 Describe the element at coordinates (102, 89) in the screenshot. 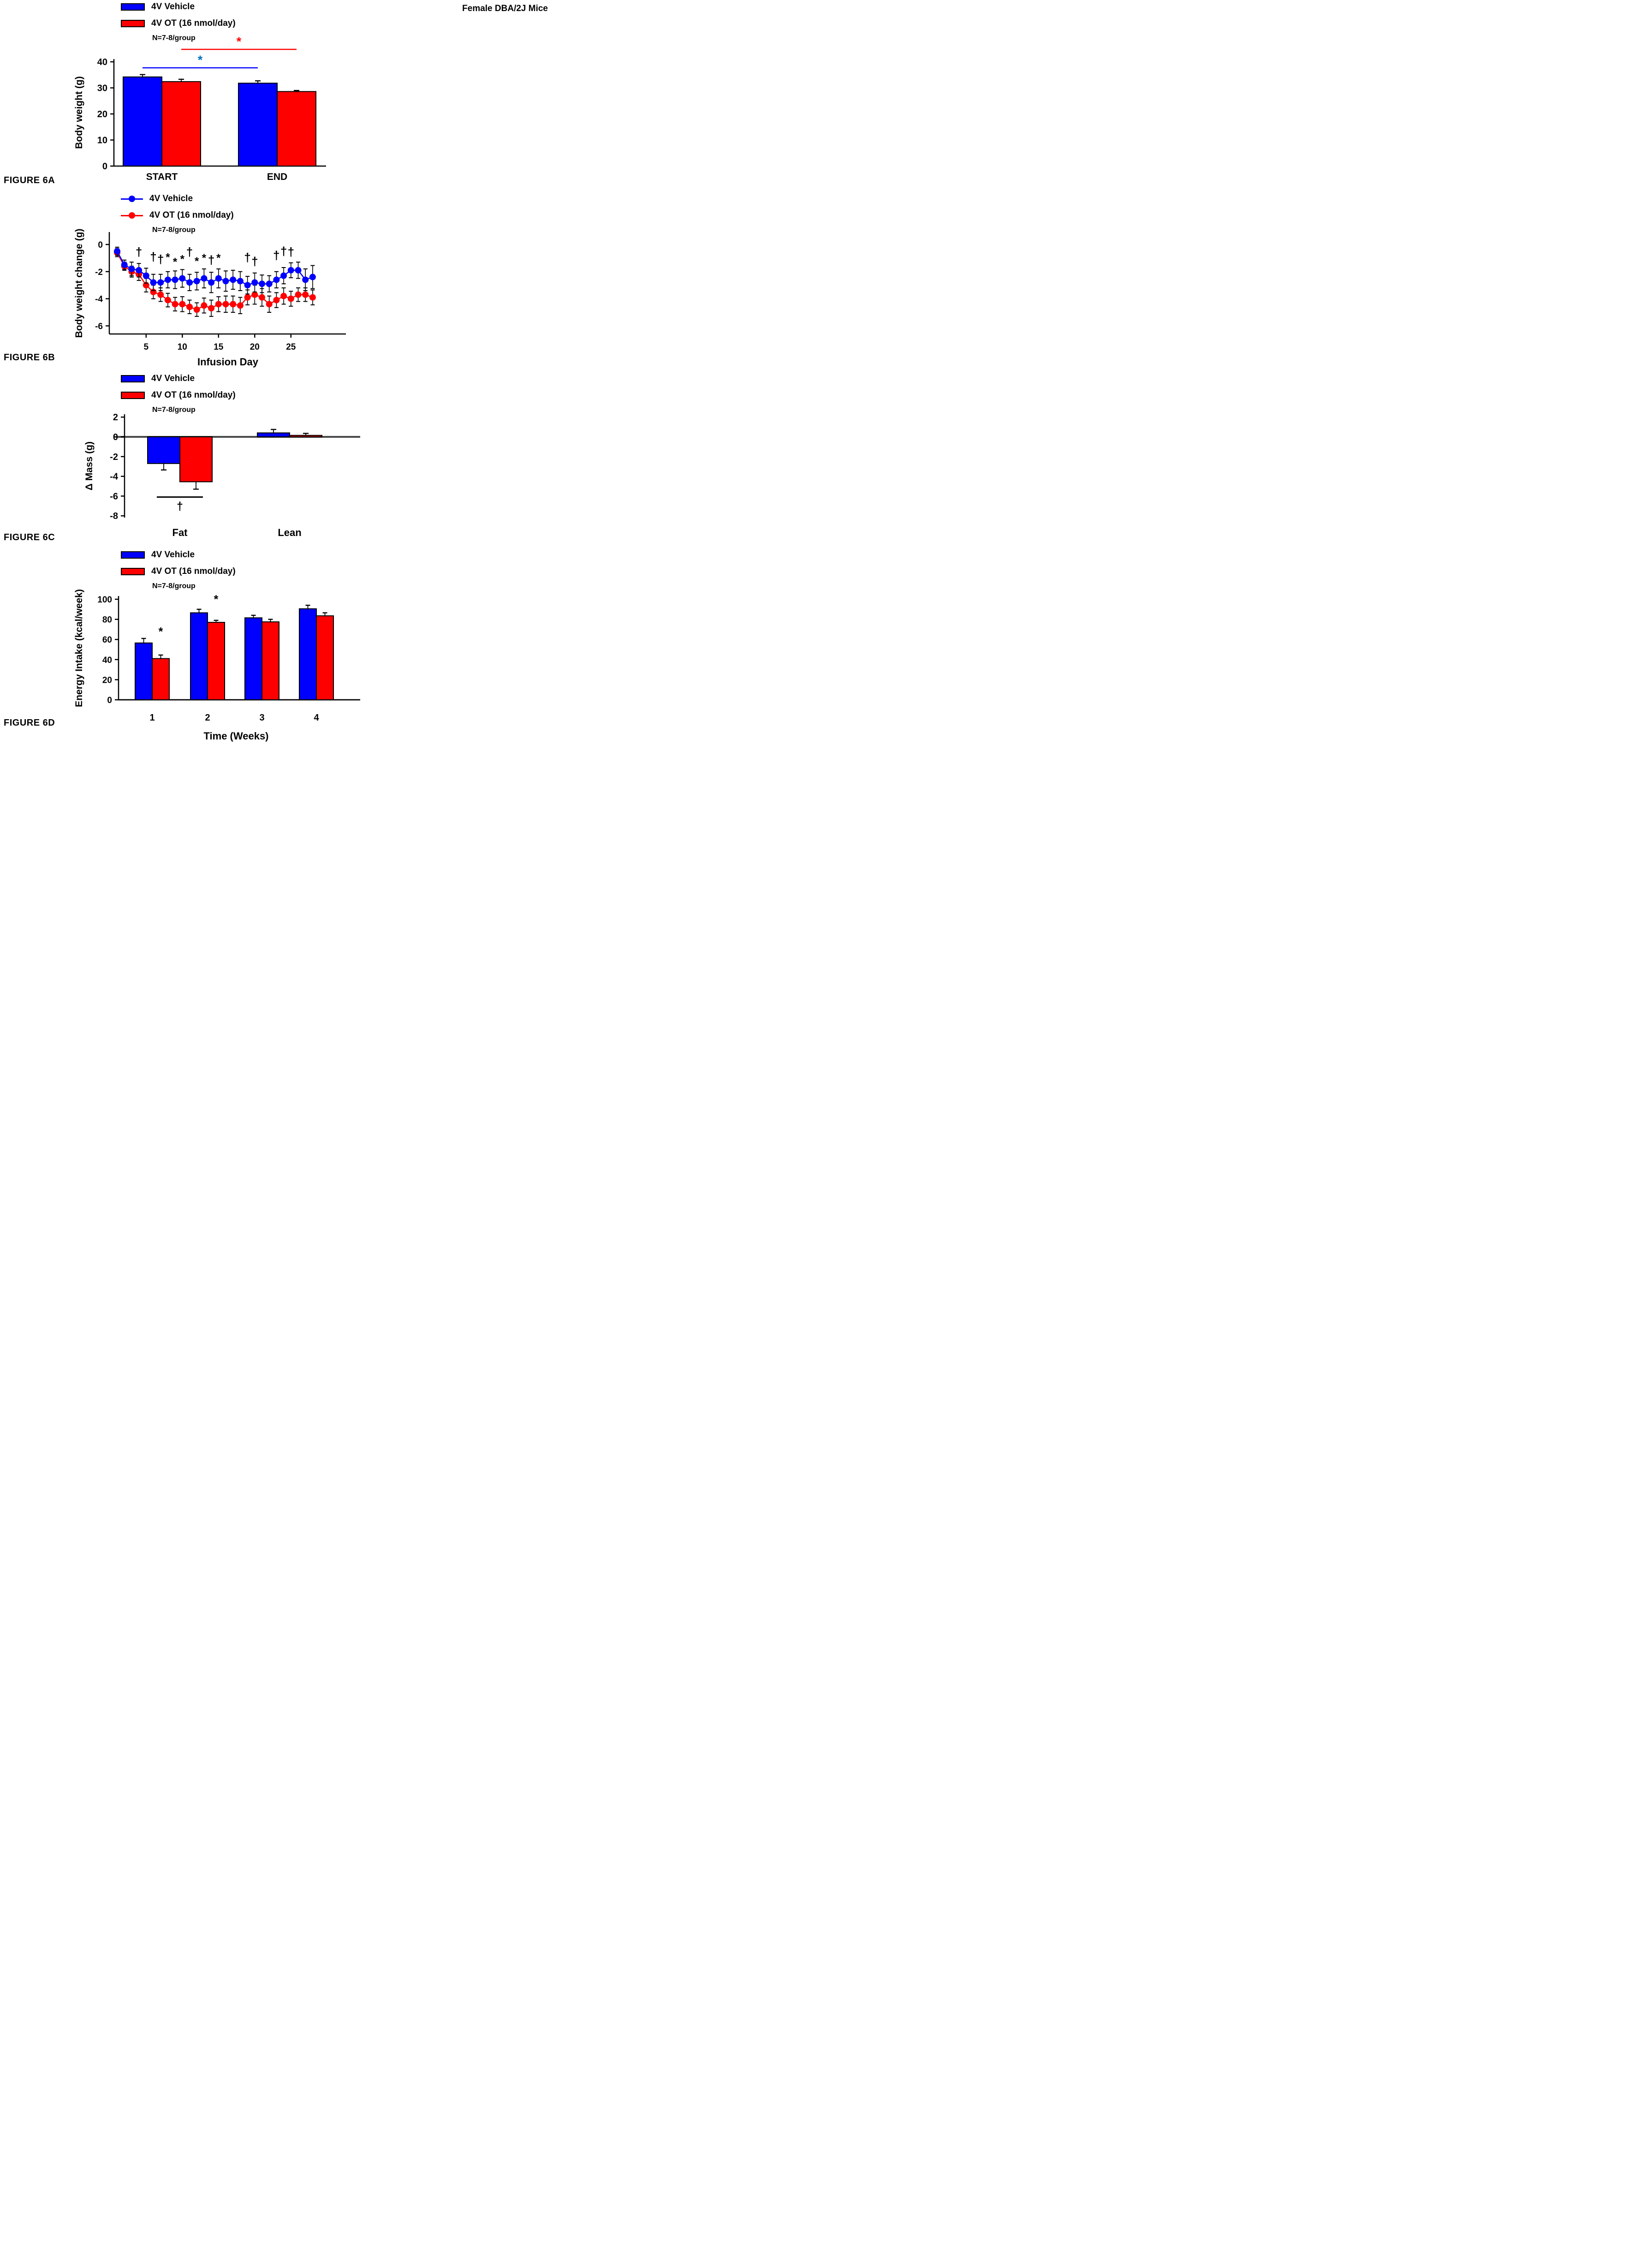

I see `y-tick-label: 30` at that location.